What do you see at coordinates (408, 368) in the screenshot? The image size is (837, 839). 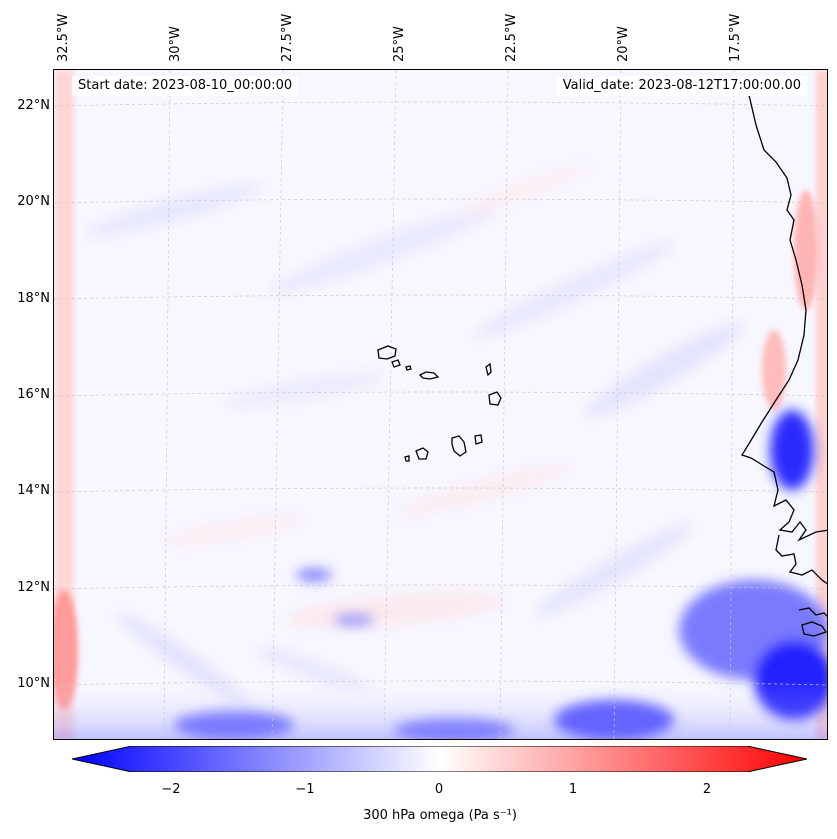 I see `island-santa-luzia` at bounding box center [408, 368].